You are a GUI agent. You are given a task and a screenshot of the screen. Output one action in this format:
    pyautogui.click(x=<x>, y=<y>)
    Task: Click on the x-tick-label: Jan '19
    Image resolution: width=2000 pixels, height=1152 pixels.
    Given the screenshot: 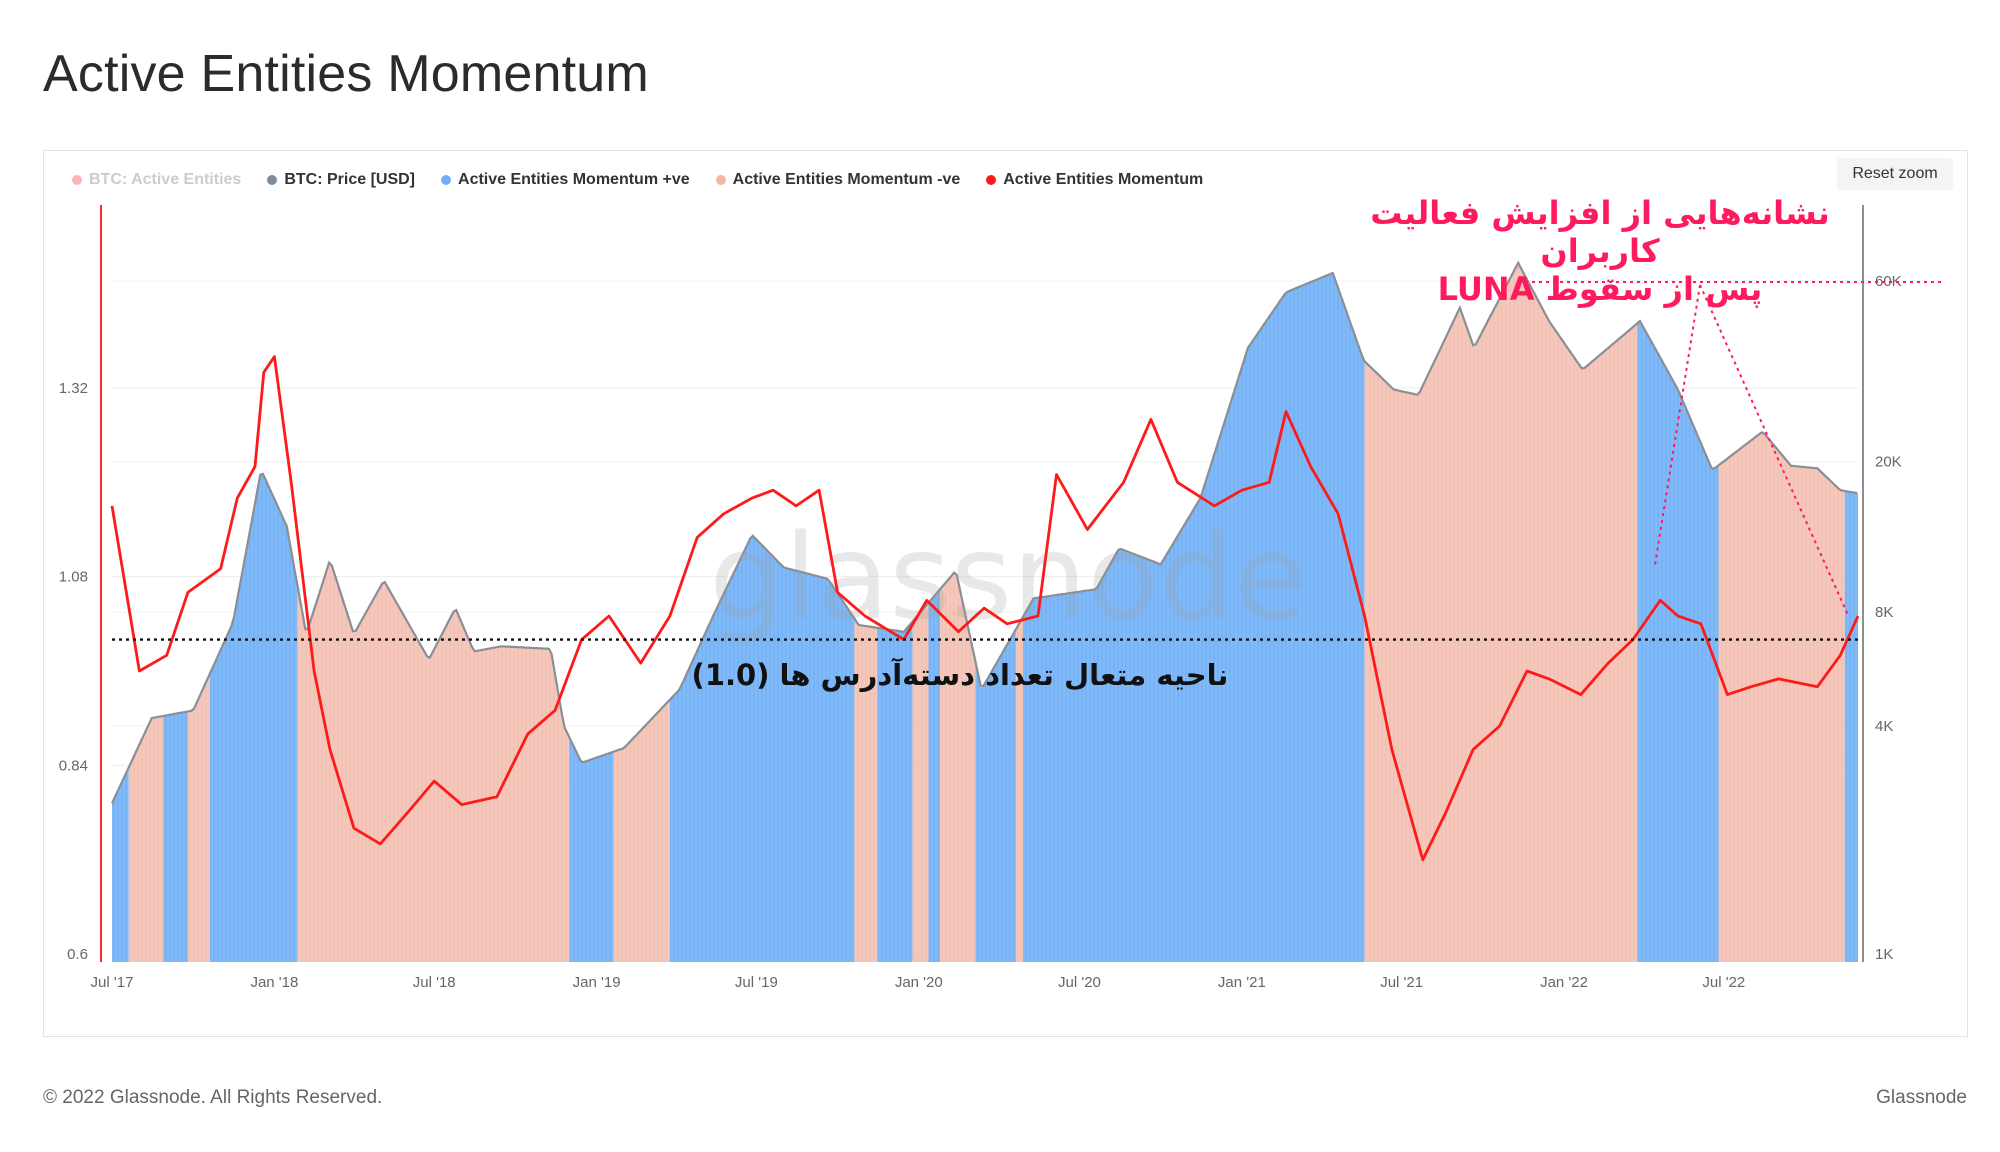 What is the action you would take?
    pyautogui.click(x=597, y=982)
    